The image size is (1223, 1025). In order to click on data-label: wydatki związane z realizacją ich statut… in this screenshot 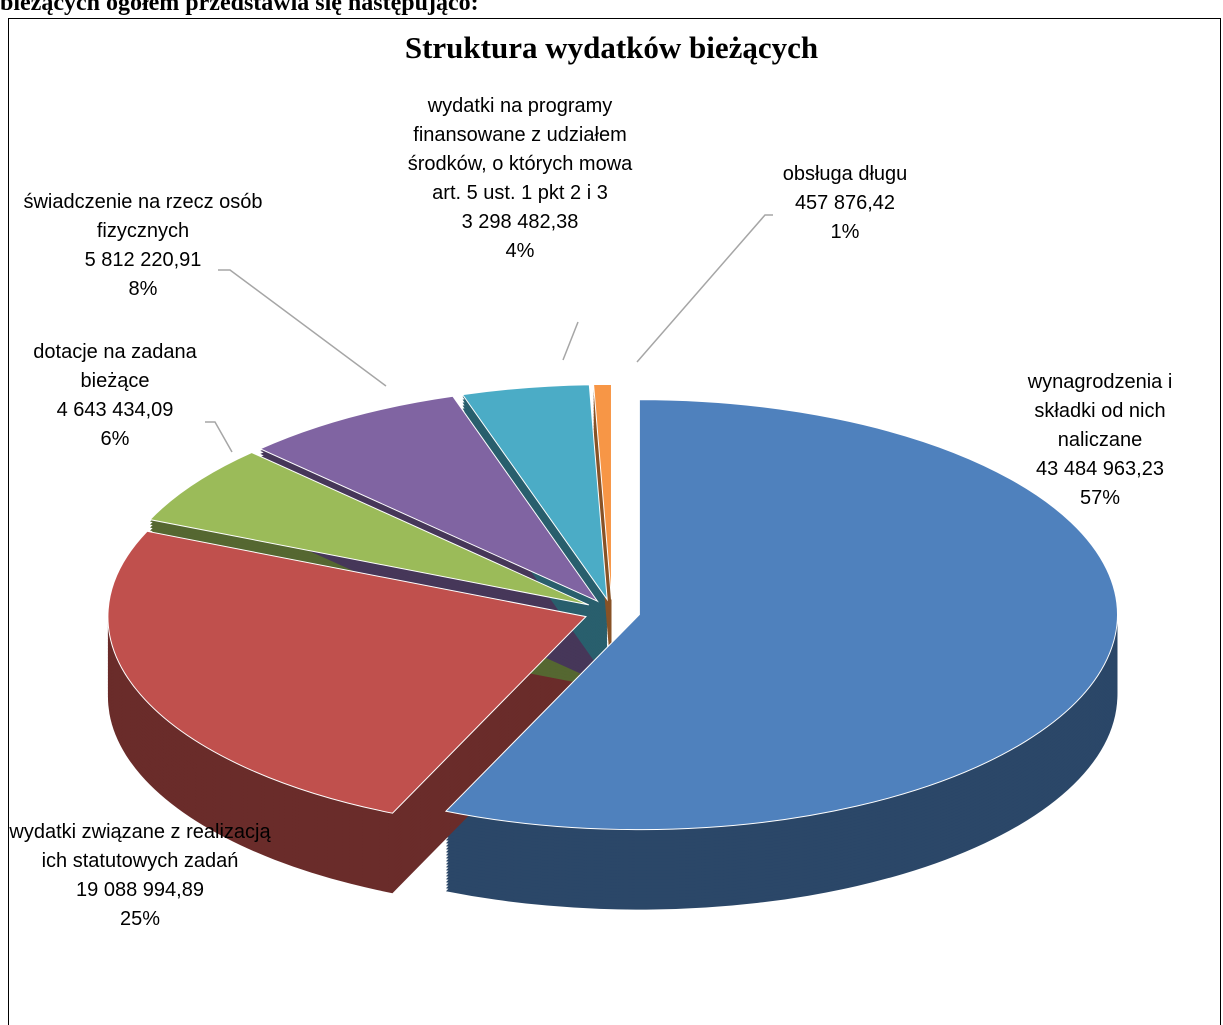, I will do `click(140, 876)`.